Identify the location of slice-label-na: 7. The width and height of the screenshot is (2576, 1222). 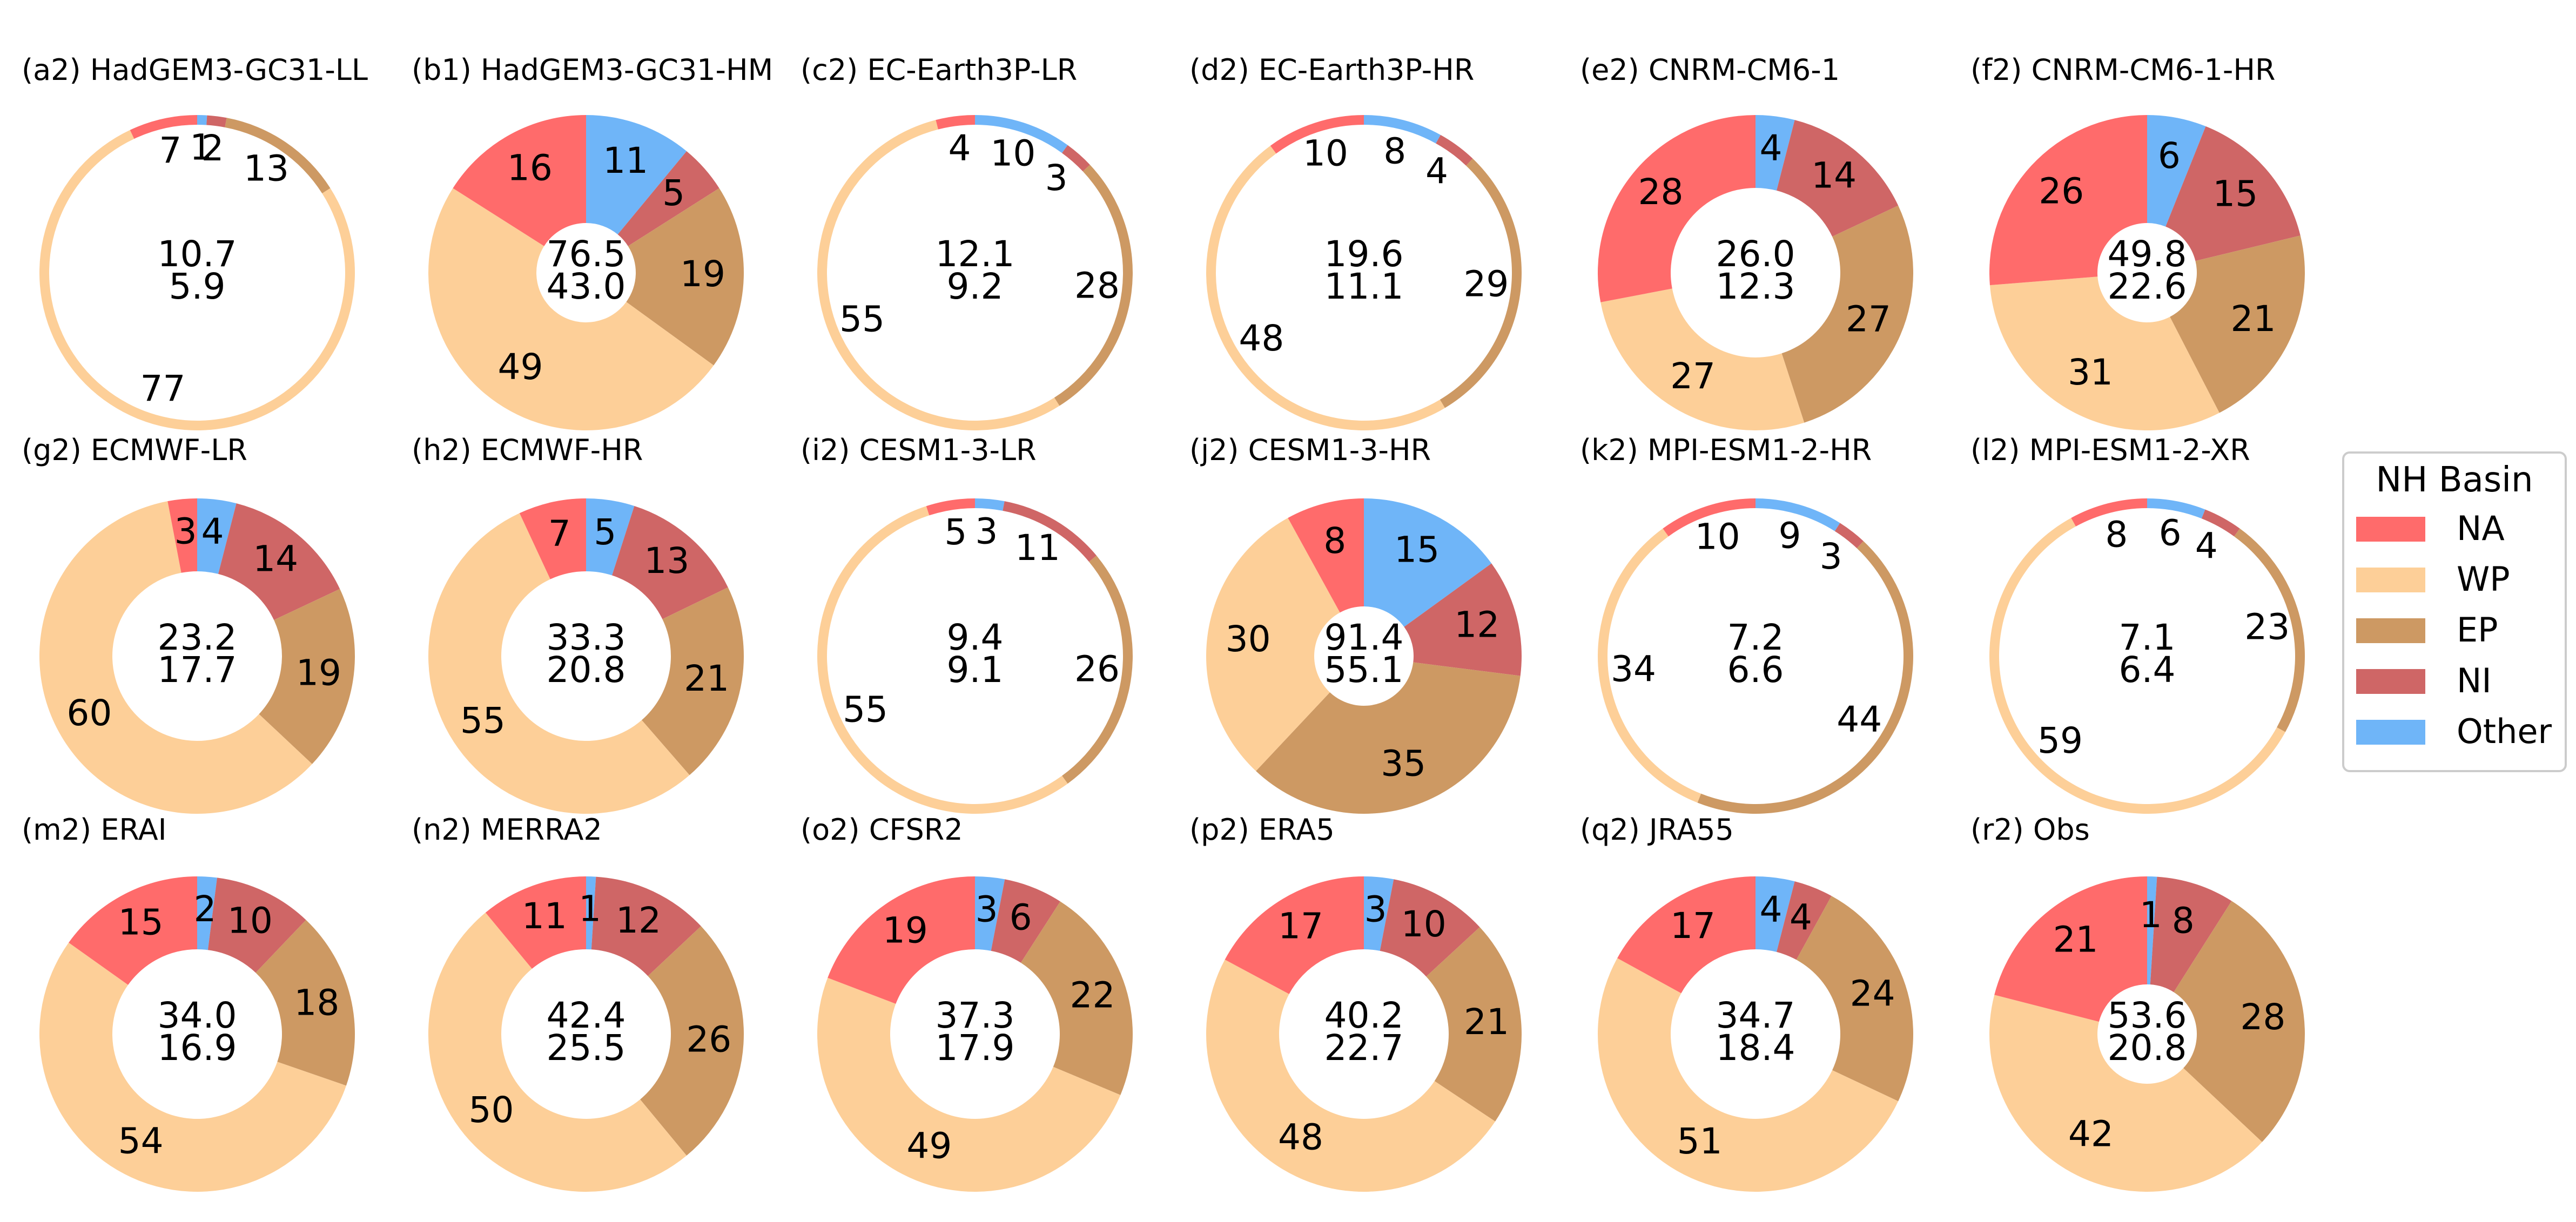
(559, 534).